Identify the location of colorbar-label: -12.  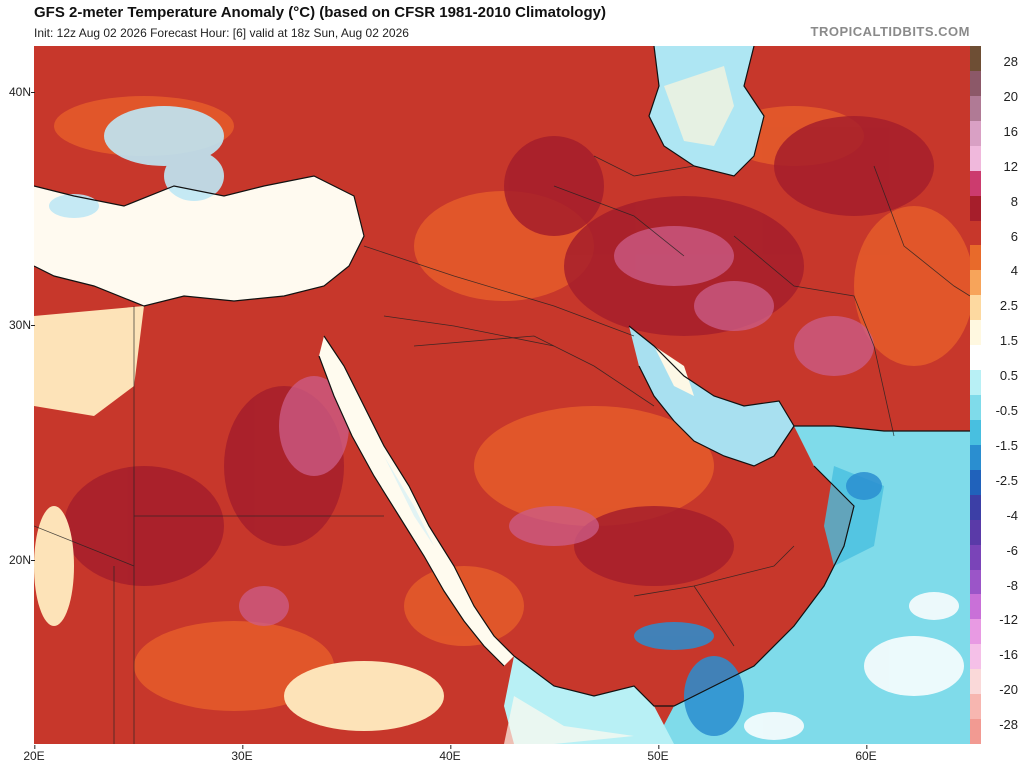
(1008, 620).